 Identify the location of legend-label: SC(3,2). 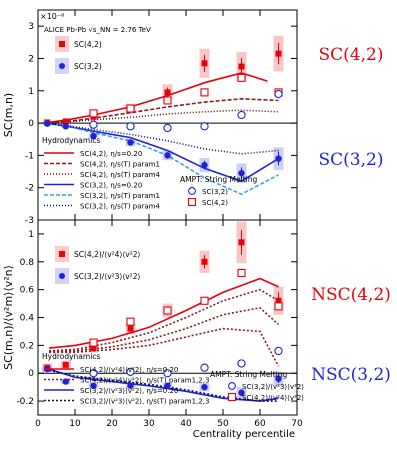
(88, 66).